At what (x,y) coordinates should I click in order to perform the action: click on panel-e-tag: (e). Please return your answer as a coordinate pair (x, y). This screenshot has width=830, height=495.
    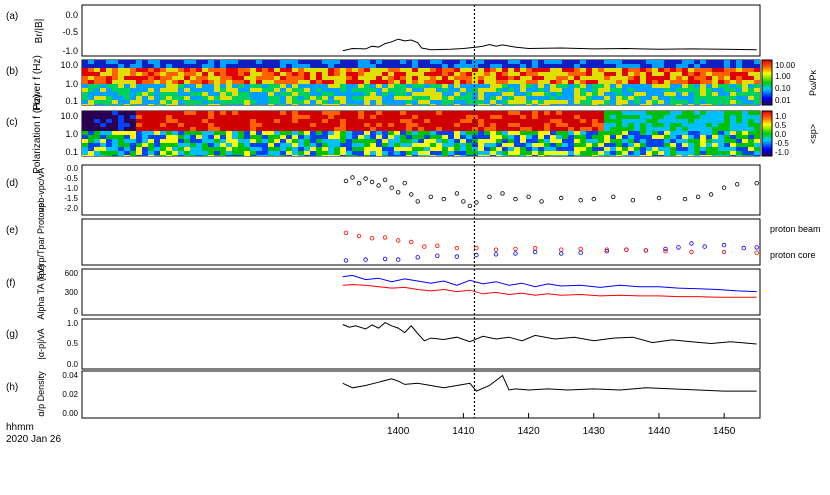
    Looking at the image, I should click on (12, 230).